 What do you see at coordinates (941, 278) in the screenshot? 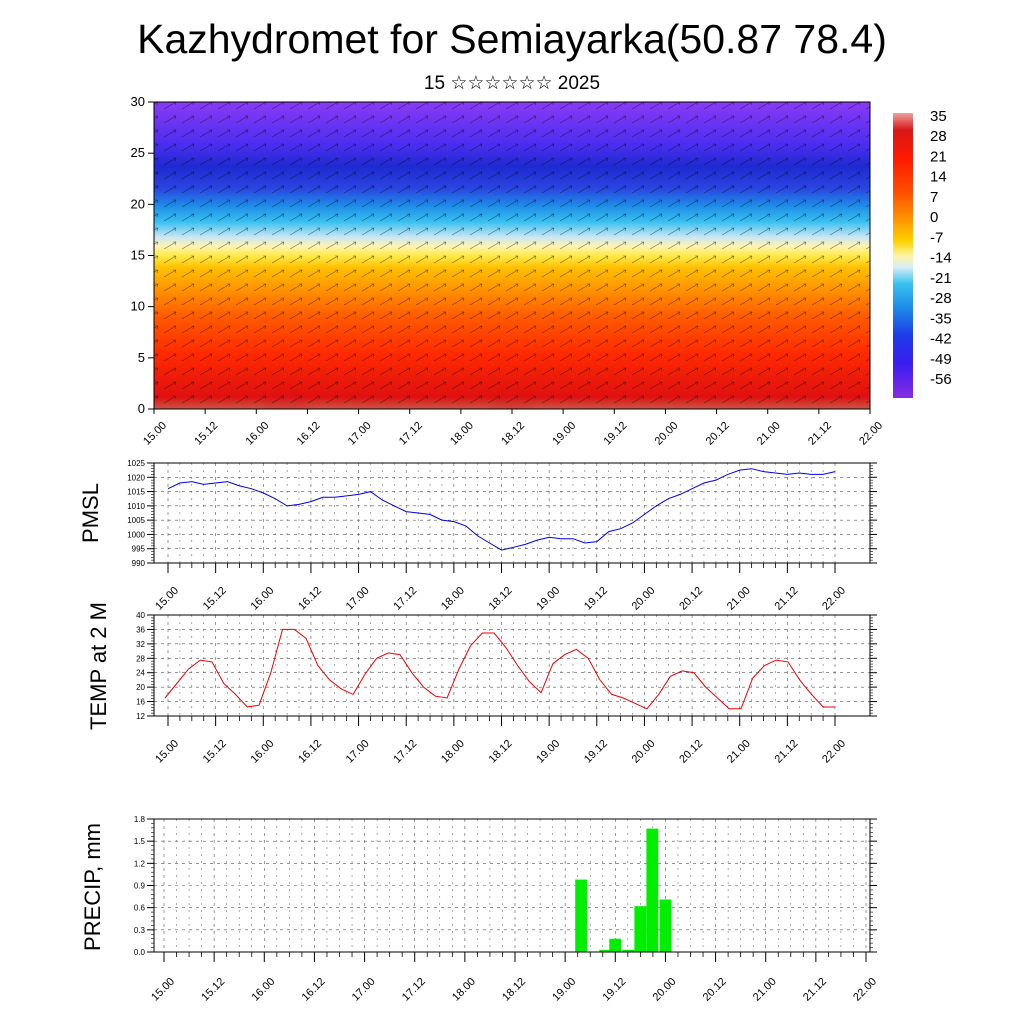
I see `colorbar-label: -21` at bounding box center [941, 278].